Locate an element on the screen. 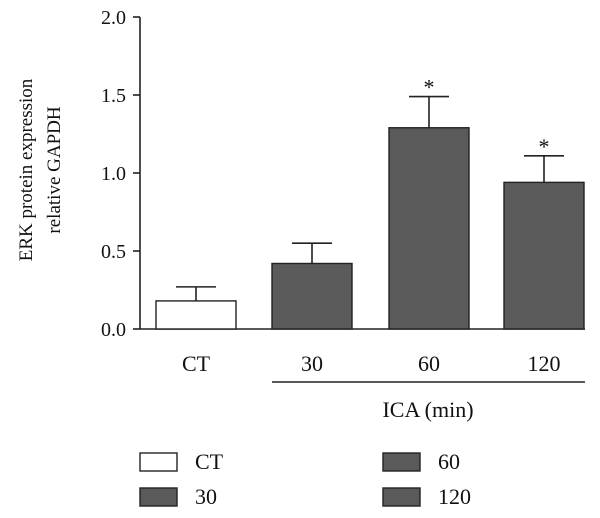  y-axis-label: ERK protein expression relative GAPDH is located at coordinates (40, 169).